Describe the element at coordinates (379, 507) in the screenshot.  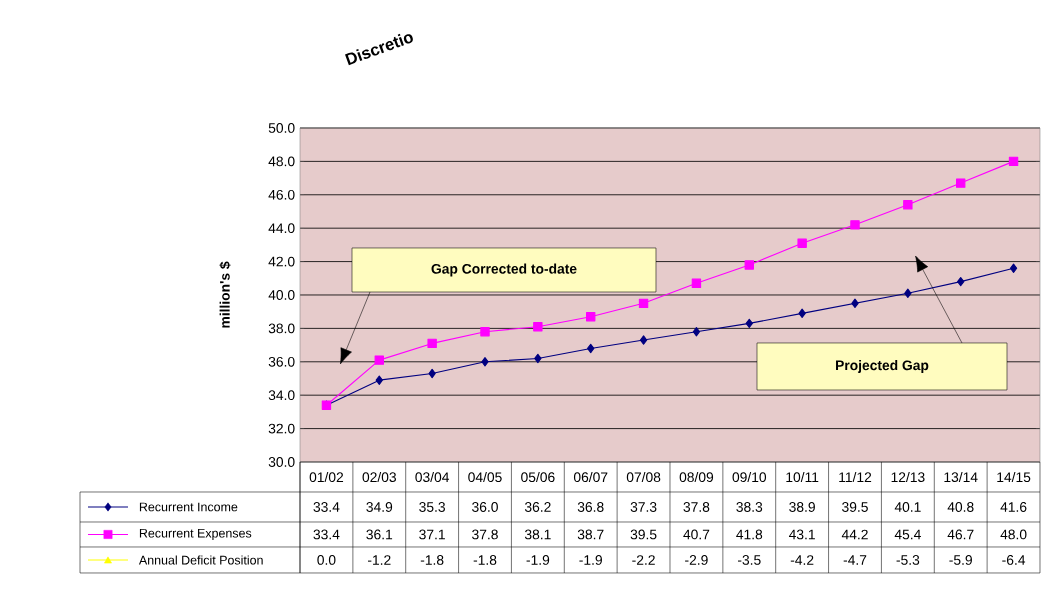
I see `data-label: 34.9` at that location.